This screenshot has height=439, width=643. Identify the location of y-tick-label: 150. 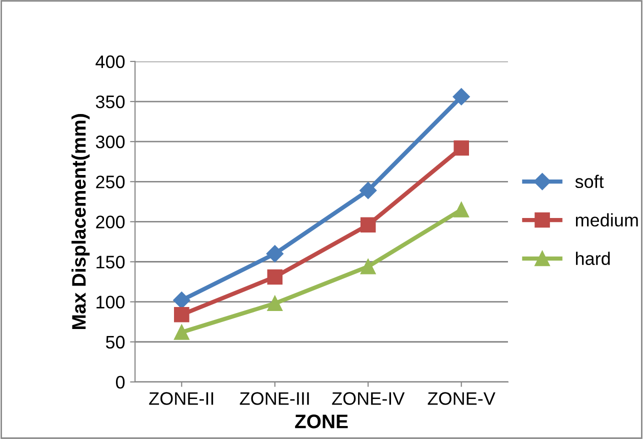
(110, 262).